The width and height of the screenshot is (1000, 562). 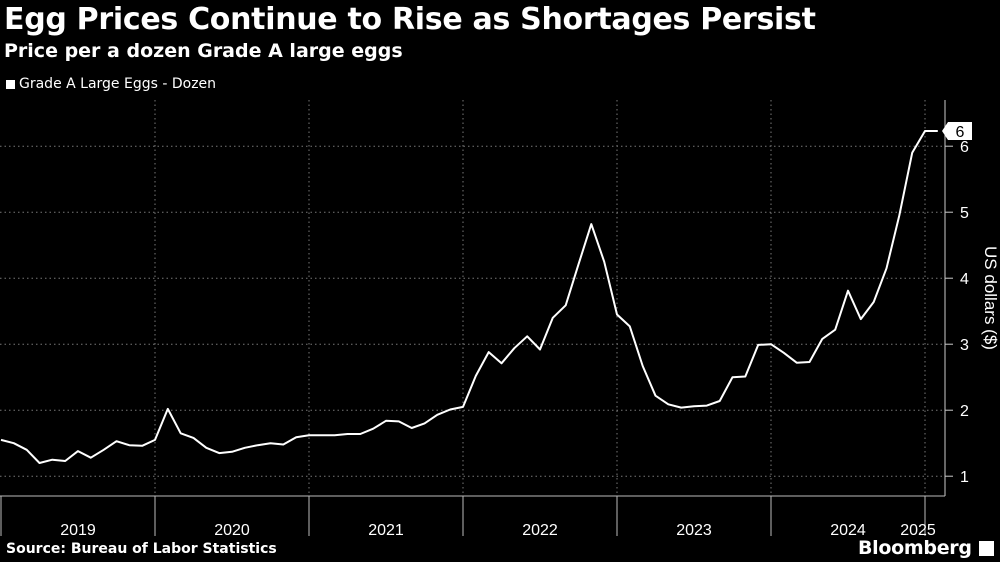 I want to click on x-tick-label: 2023, so click(x=694, y=530).